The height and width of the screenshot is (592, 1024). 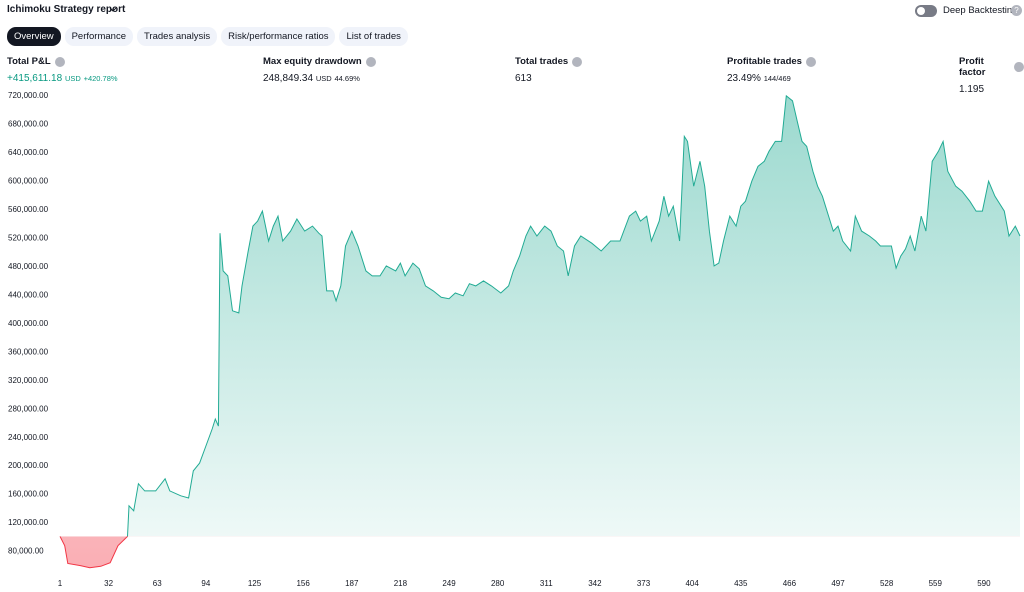 What do you see at coordinates (523, 78) in the screenshot?
I see `metric-value: 613` at bounding box center [523, 78].